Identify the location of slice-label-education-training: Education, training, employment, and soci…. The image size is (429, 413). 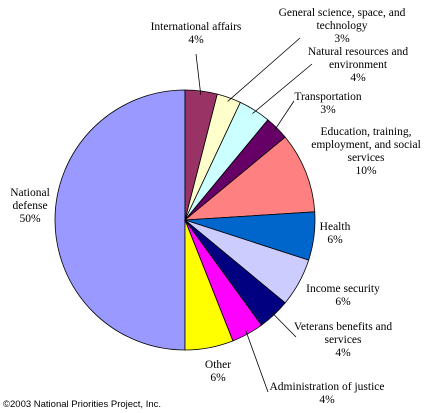
(366, 151).